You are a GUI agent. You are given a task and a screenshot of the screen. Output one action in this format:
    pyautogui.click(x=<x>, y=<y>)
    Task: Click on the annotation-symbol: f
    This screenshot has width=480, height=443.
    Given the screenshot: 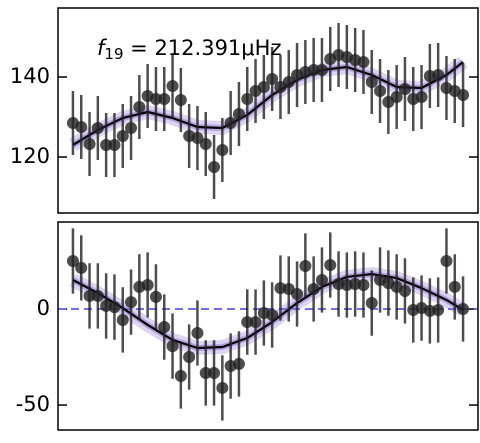 What is the action you would take?
    pyautogui.click(x=102, y=48)
    